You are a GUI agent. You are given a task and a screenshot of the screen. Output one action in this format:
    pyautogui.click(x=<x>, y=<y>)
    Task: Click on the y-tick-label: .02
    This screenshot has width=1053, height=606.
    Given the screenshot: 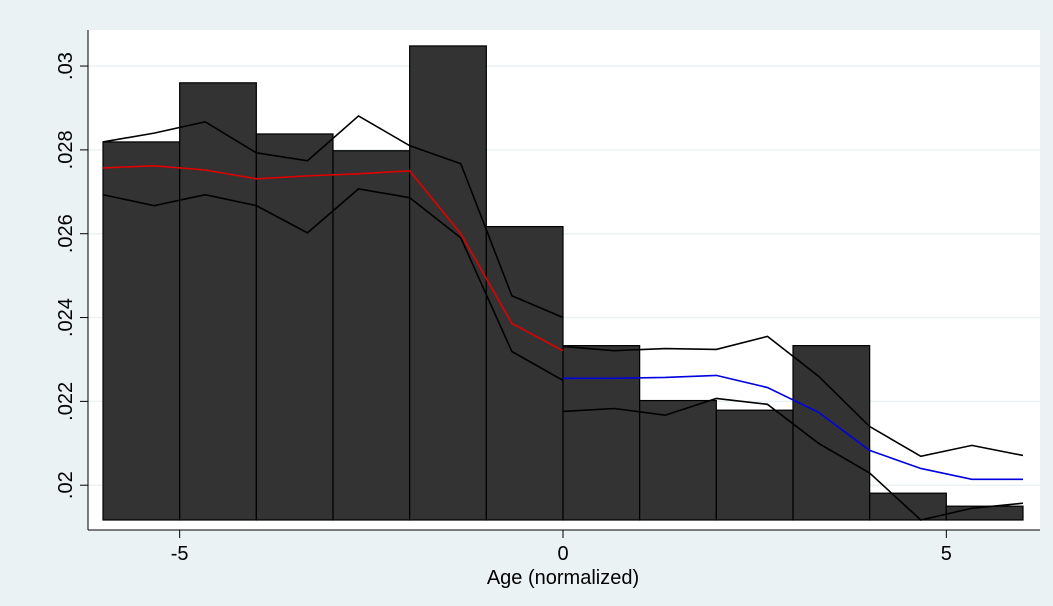 What is the action you would take?
    pyautogui.click(x=66, y=485)
    